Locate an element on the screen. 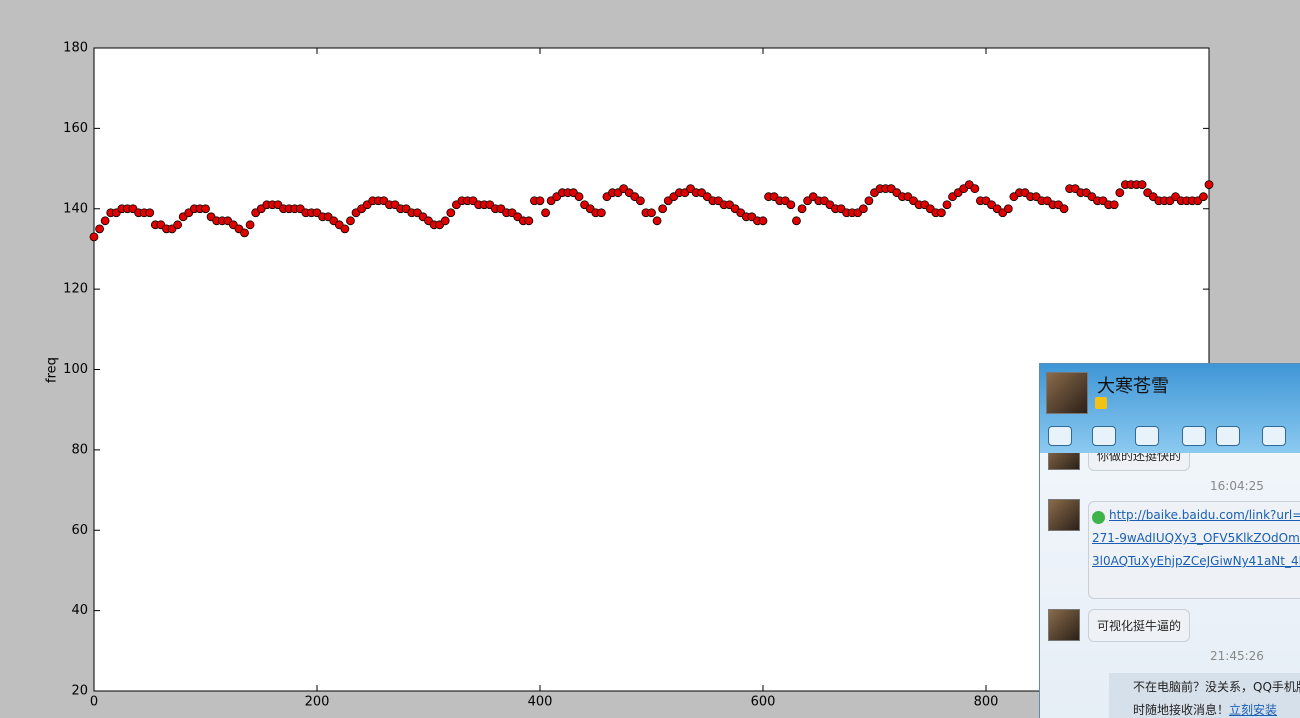 This screenshot has width=1300, height=718. x-tick-label: 0 is located at coordinates (94, 702).